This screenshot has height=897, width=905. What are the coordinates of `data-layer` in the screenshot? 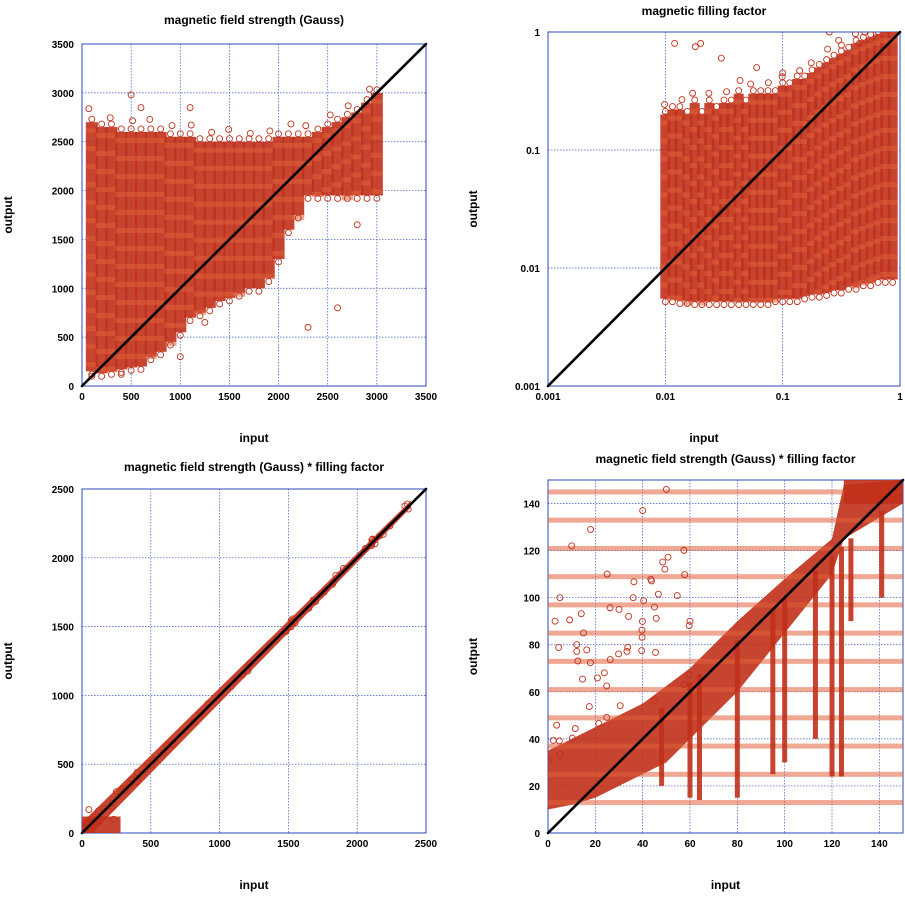 It's located at (234, 232).